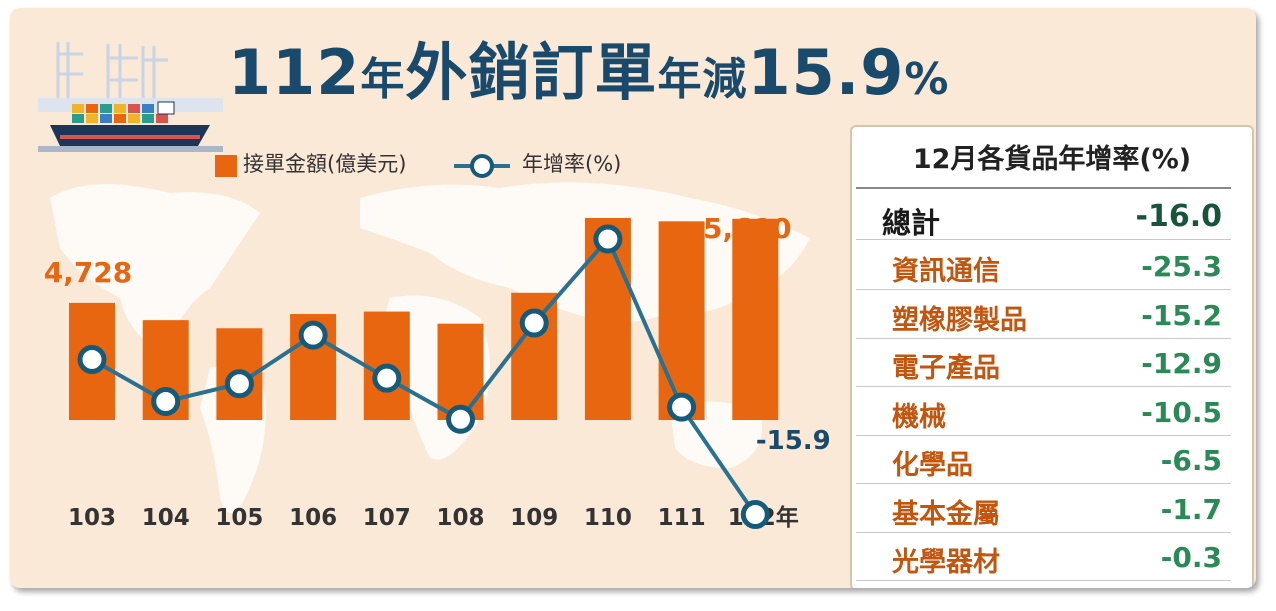  What do you see at coordinates (682, 518) in the screenshot?
I see `x-tick-label: 111` at bounding box center [682, 518].